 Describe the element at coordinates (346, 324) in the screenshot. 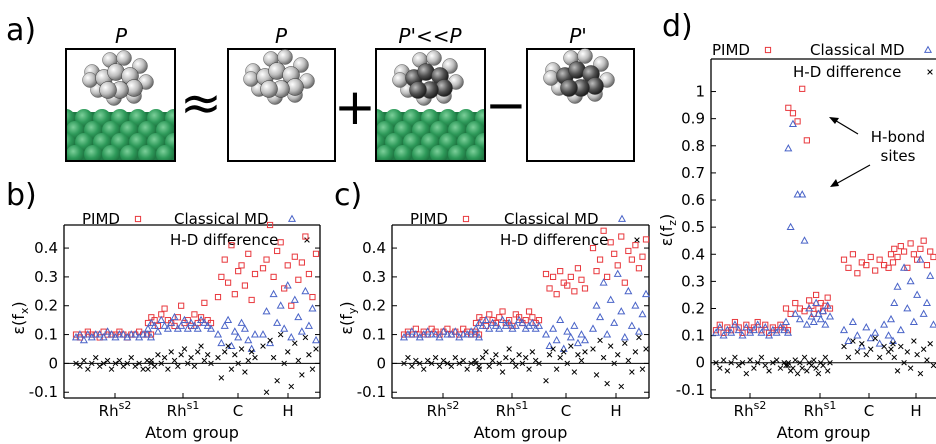

I see `y-axis-label-base: ε(f` at that location.